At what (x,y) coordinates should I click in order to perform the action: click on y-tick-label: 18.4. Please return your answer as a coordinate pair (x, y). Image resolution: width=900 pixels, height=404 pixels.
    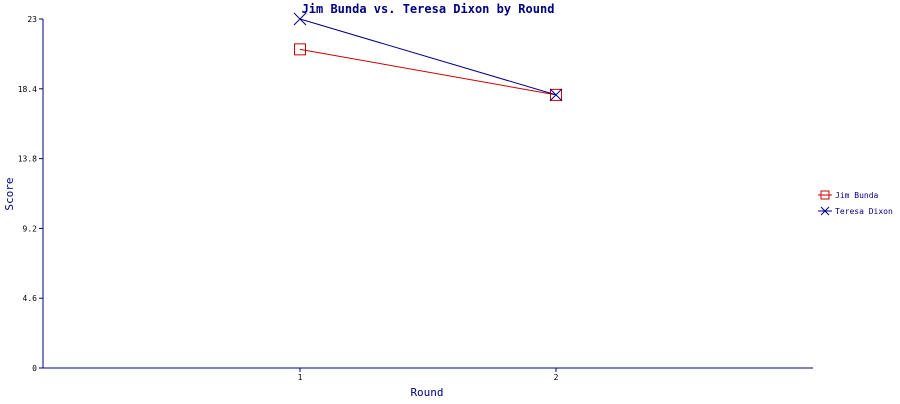
    Looking at the image, I should click on (27, 89).